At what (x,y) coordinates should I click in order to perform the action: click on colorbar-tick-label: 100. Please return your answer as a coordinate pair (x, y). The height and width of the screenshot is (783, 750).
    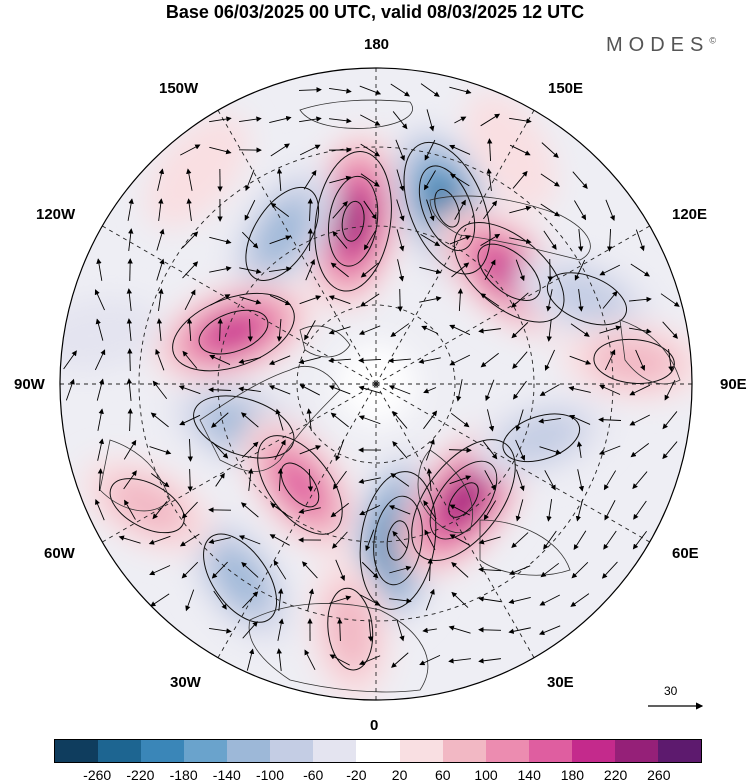
    Looking at the image, I should click on (486, 775).